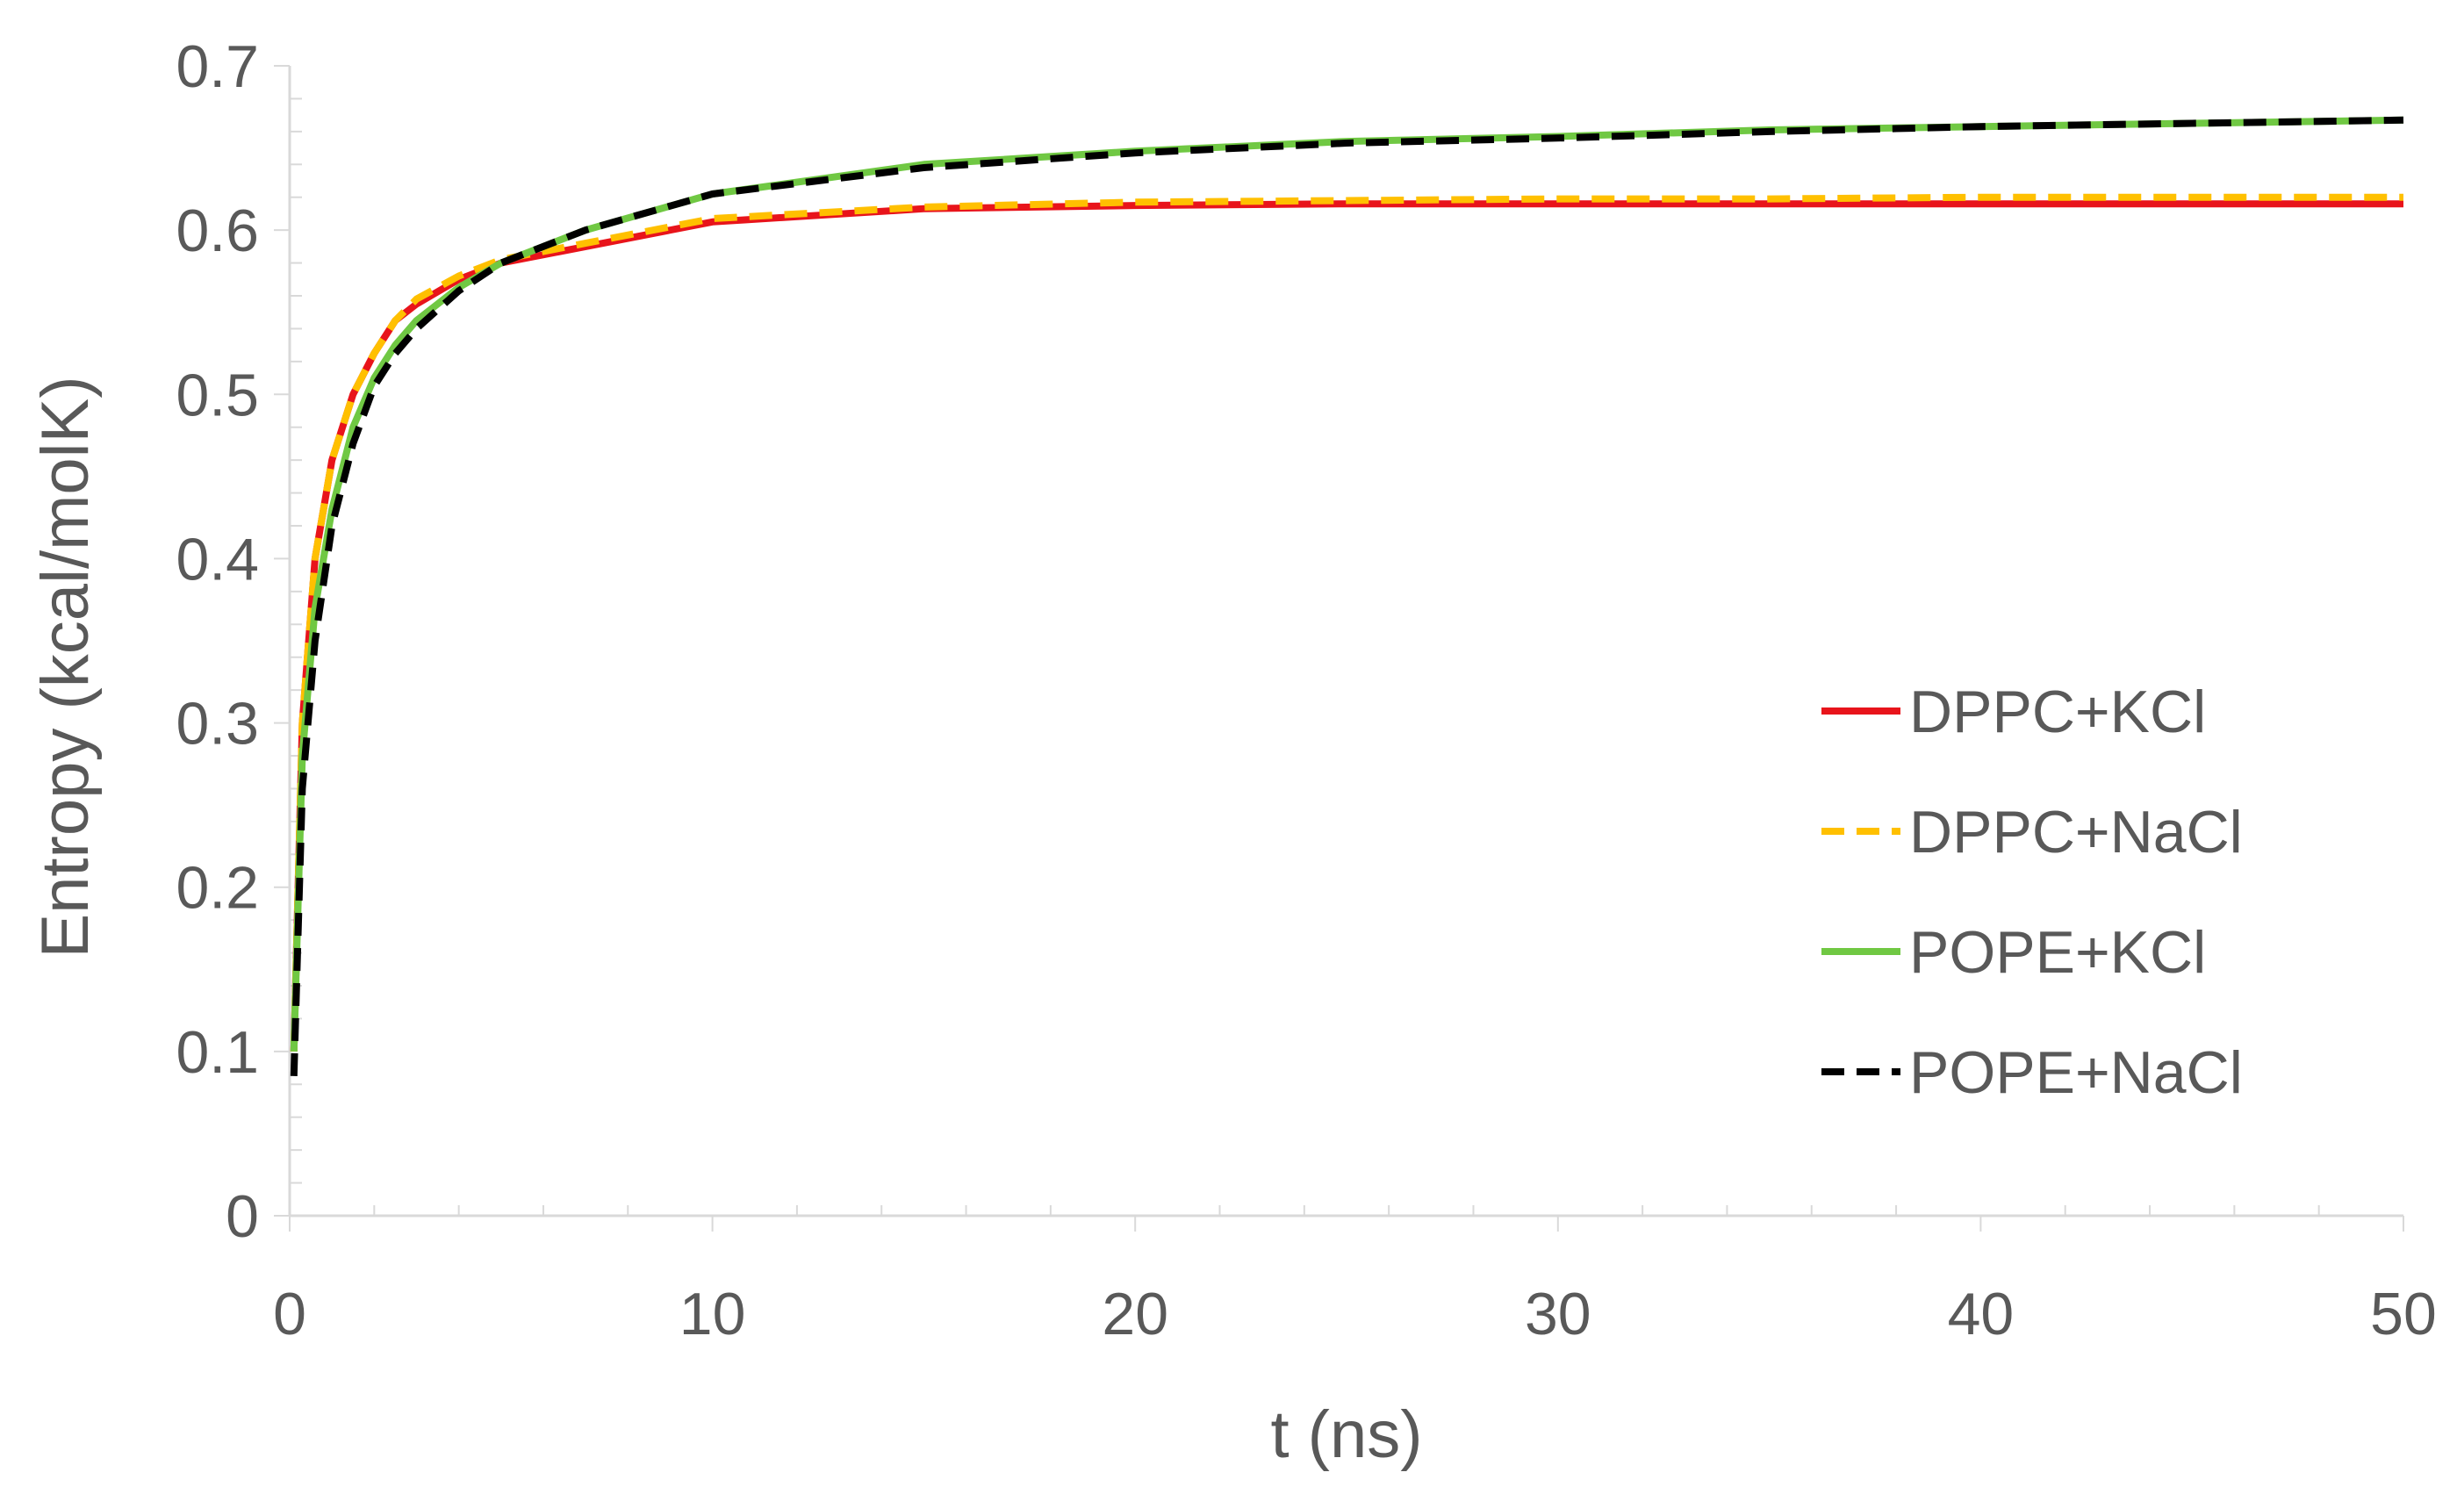 Image resolution: width=2464 pixels, height=1494 pixels. I want to click on x-tick-label: 20, so click(1135, 1314).